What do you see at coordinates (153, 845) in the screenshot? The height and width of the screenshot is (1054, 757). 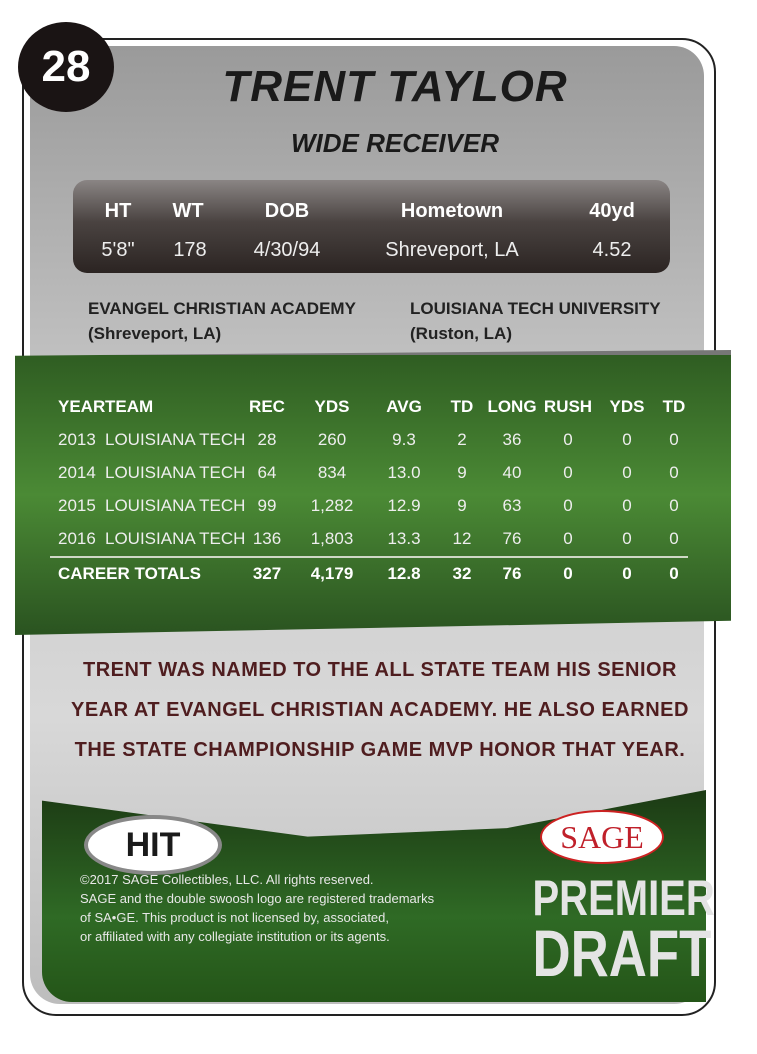 I see `hit-logo: HIT` at bounding box center [153, 845].